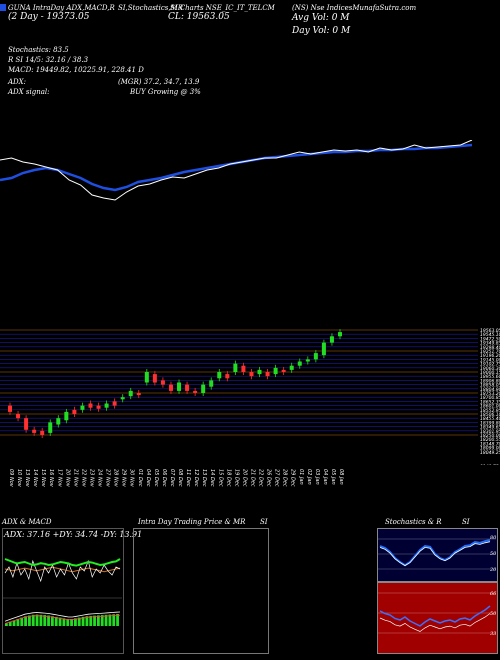  What do you see at coordinates (59, 478) in the screenshot?
I see `date-label: 17 Nov` at bounding box center [59, 478].